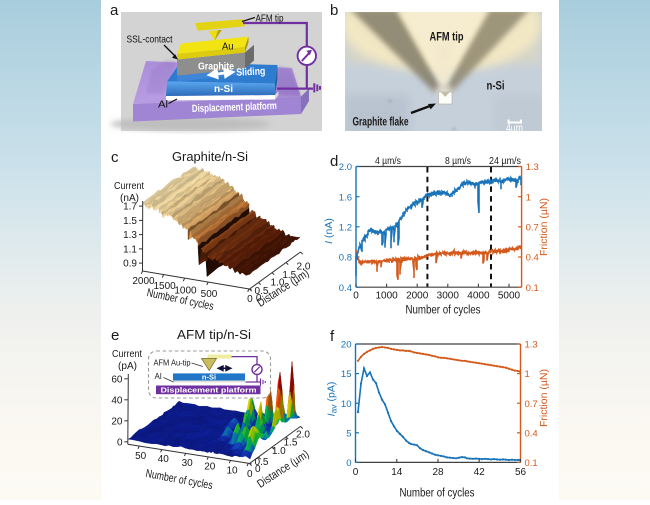 Image resolution: width=650 pixels, height=505 pixels. I want to click on svg-text: 1.6, so click(345, 197).